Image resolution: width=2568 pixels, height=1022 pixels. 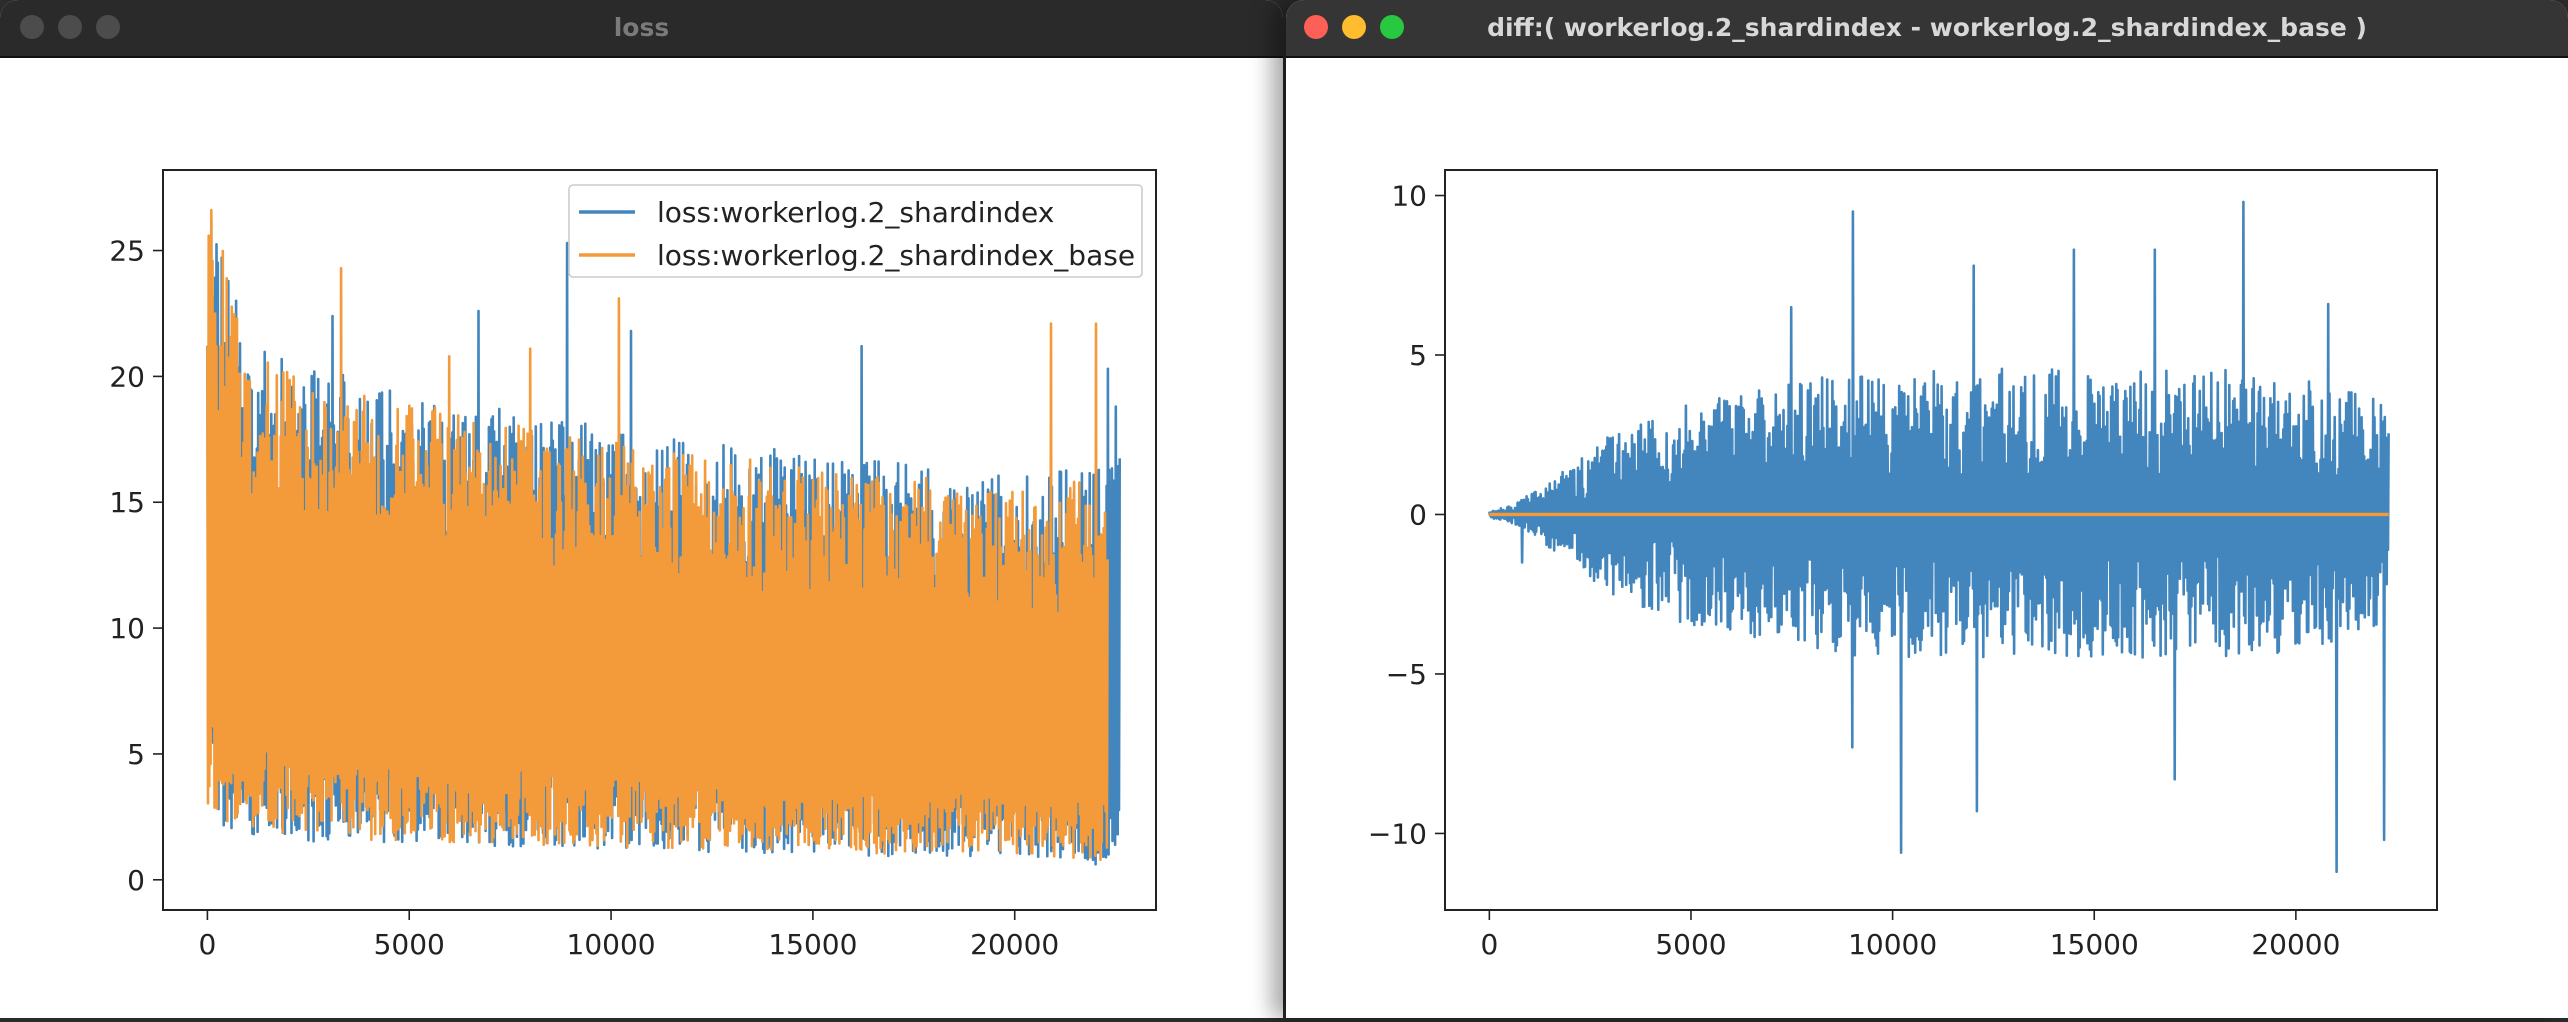 What do you see at coordinates (1489, 944) in the screenshot?
I see `diff-xtick-label: 0` at bounding box center [1489, 944].